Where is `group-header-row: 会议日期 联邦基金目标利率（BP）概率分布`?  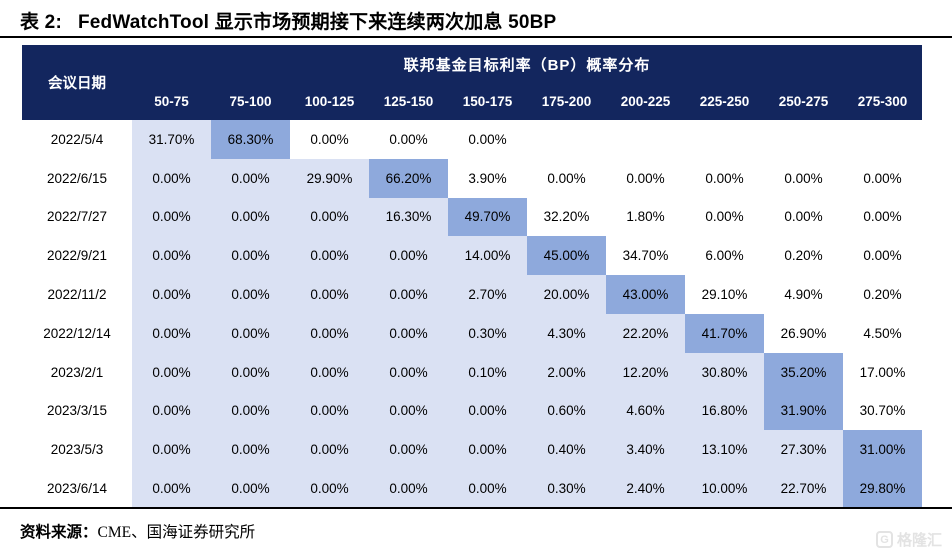
group-header-row: 会议日期 联邦基金目标利率（BP）概率分布 is located at coordinates (472, 82).